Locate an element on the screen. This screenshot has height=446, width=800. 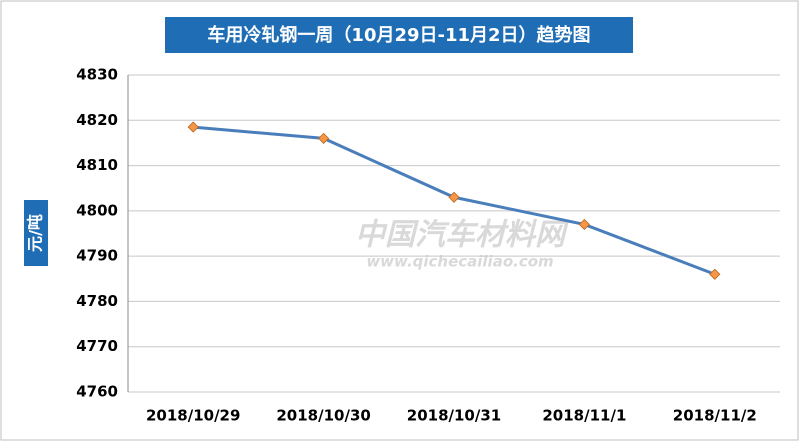
y-tick-label: 4810 is located at coordinates (97, 165).